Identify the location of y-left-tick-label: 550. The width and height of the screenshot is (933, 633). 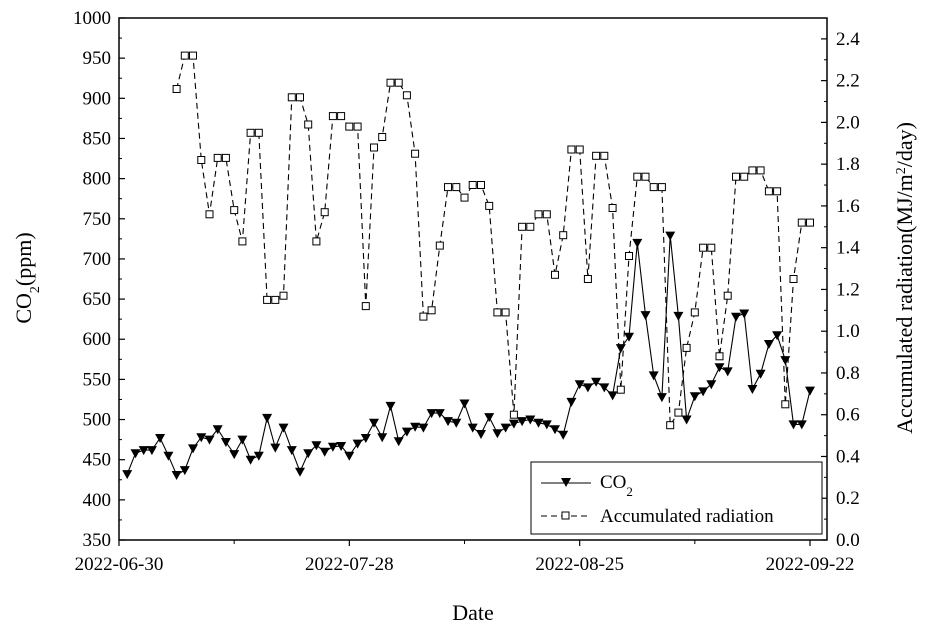
(97, 379).